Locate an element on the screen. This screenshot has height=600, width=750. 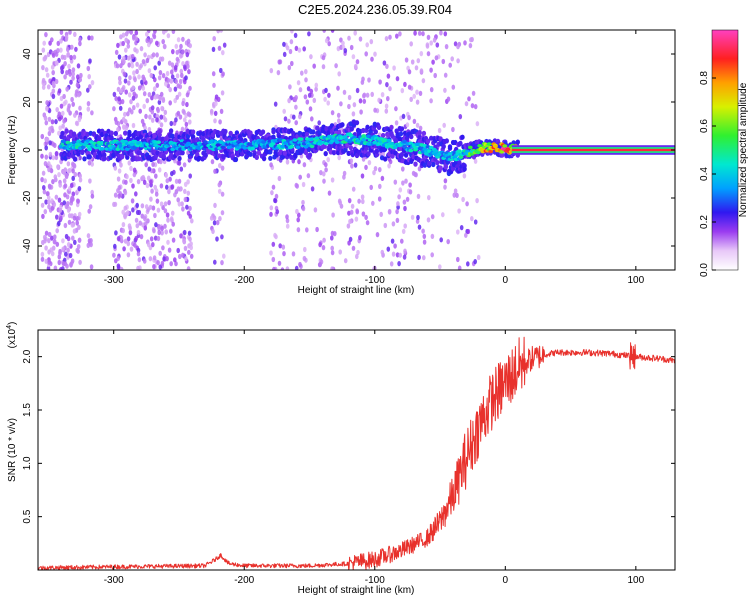
y-tick-label: 0 is located at coordinates (27, 150).